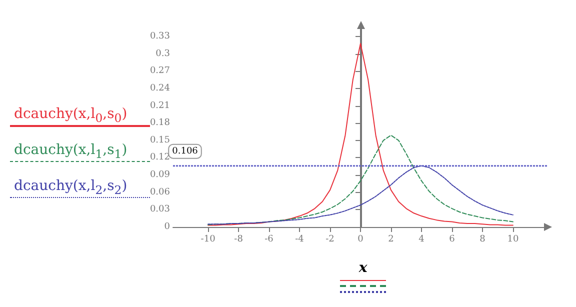 The image size is (576, 307). Describe the element at coordinates (421, 239) in the screenshot. I see `x-tick-label: 4` at that location.